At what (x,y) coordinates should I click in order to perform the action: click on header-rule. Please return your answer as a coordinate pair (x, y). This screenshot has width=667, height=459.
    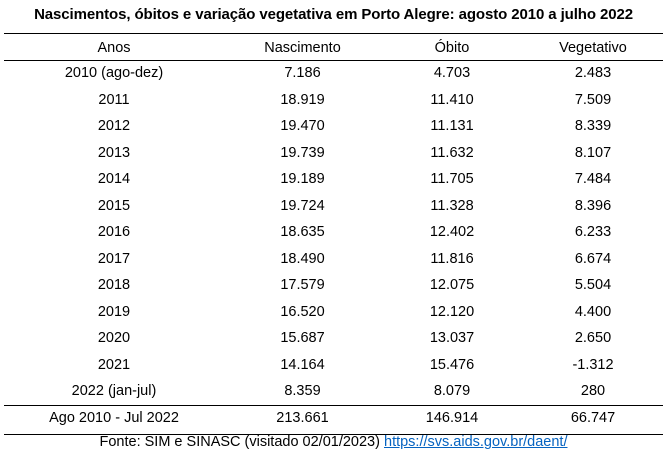
    Looking at the image, I should click on (333, 60).